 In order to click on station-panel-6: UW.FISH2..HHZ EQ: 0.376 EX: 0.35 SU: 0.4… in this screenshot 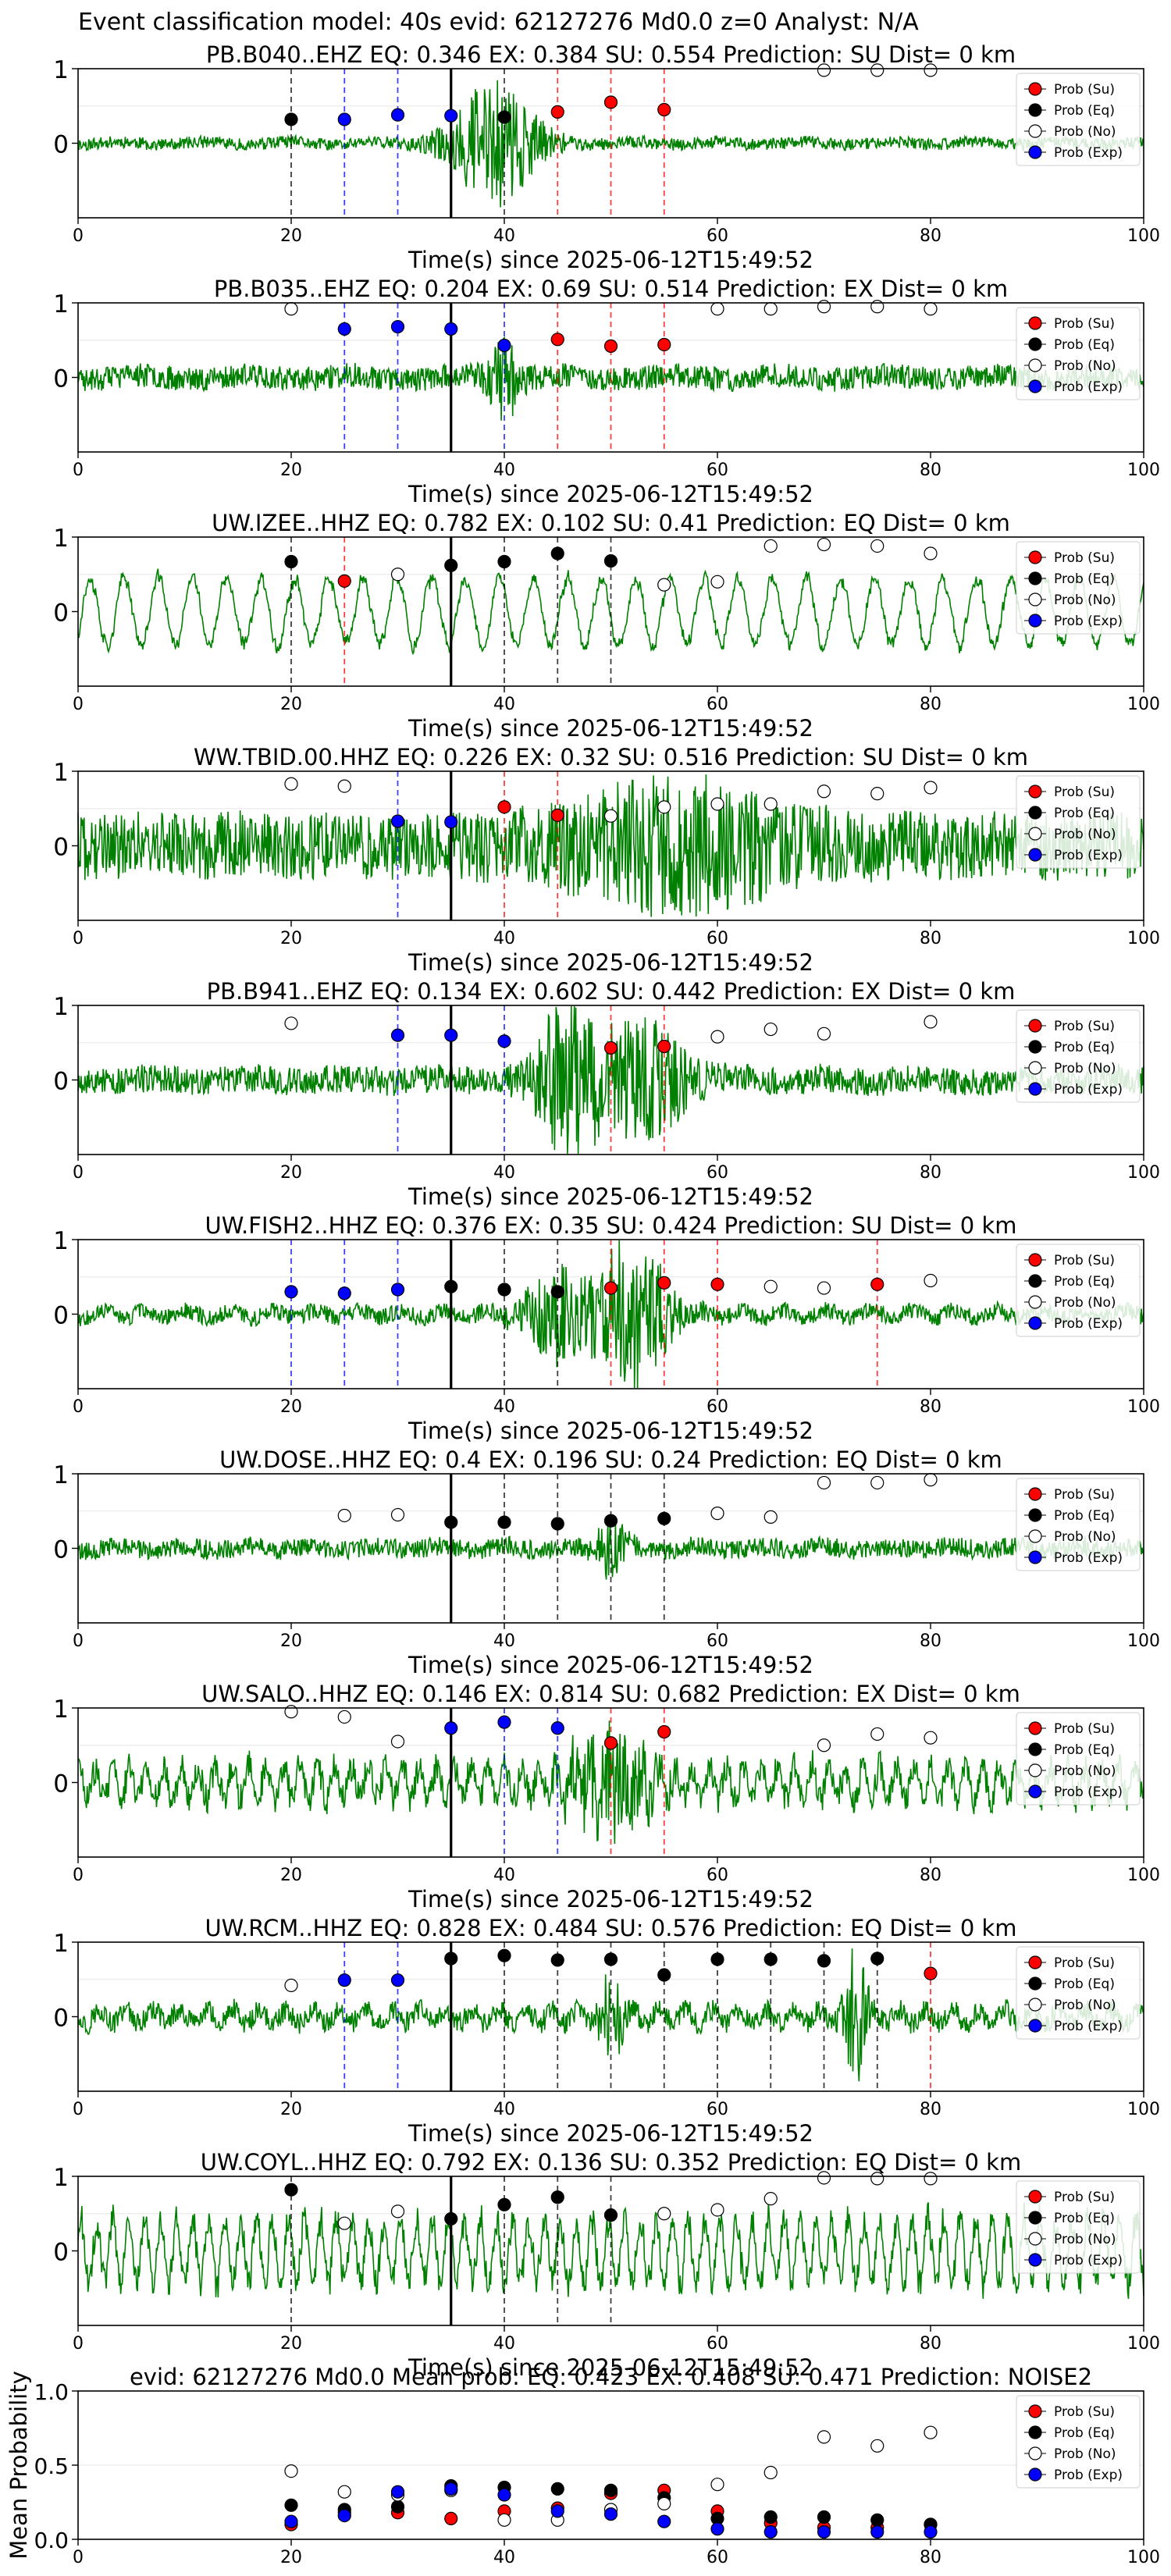, I will do `click(606, 1328)`.